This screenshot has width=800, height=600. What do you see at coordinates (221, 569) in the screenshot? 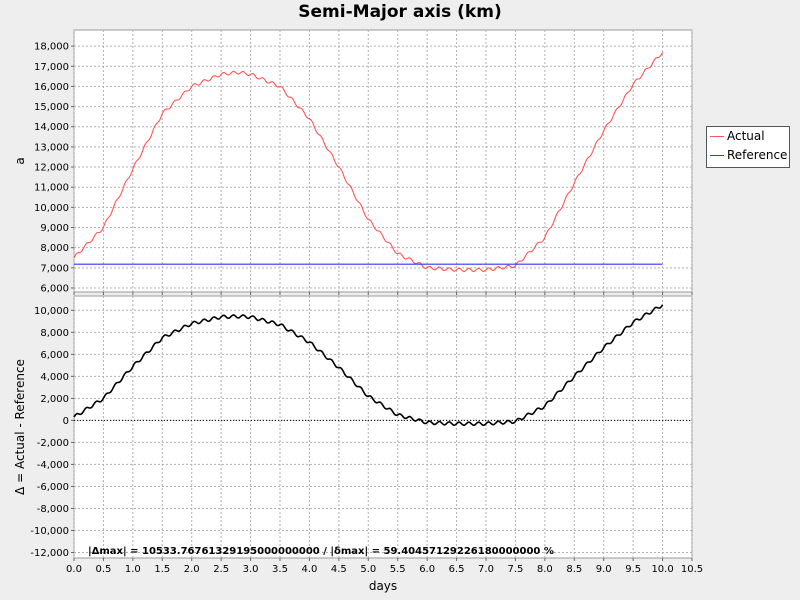
I see `x-tick-label: 2.5` at bounding box center [221, 569].